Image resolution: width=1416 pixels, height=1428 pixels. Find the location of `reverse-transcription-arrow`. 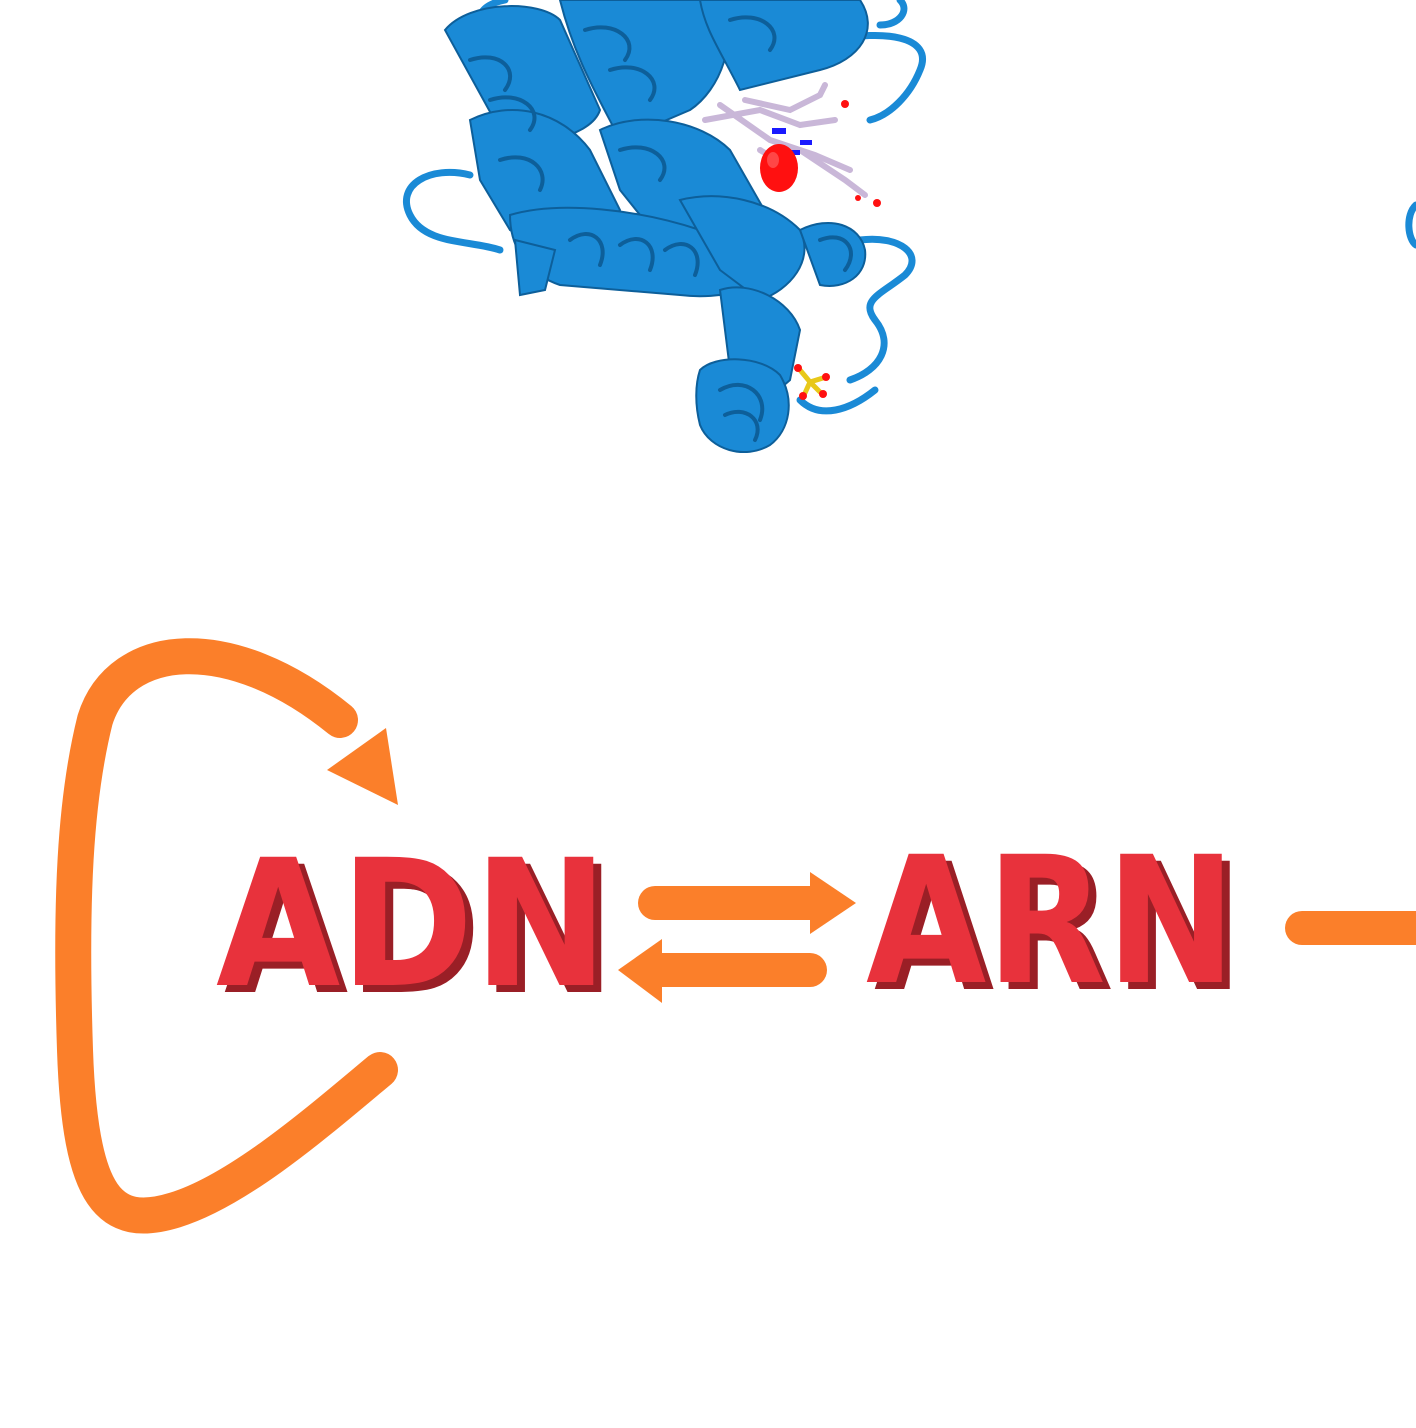

reverse-transcription-arrow is located at coordinates (722, 971).